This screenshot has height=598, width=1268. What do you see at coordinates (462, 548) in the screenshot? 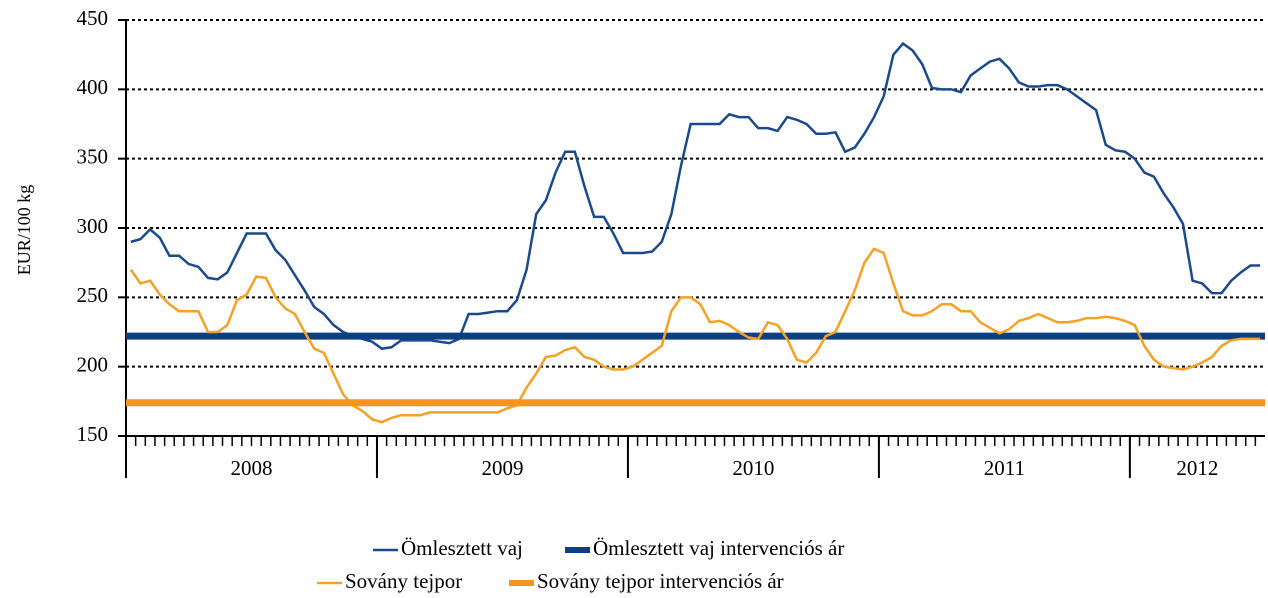
I see `legend-label: Ömlesztett vaj` at bounding box center [462, 548].